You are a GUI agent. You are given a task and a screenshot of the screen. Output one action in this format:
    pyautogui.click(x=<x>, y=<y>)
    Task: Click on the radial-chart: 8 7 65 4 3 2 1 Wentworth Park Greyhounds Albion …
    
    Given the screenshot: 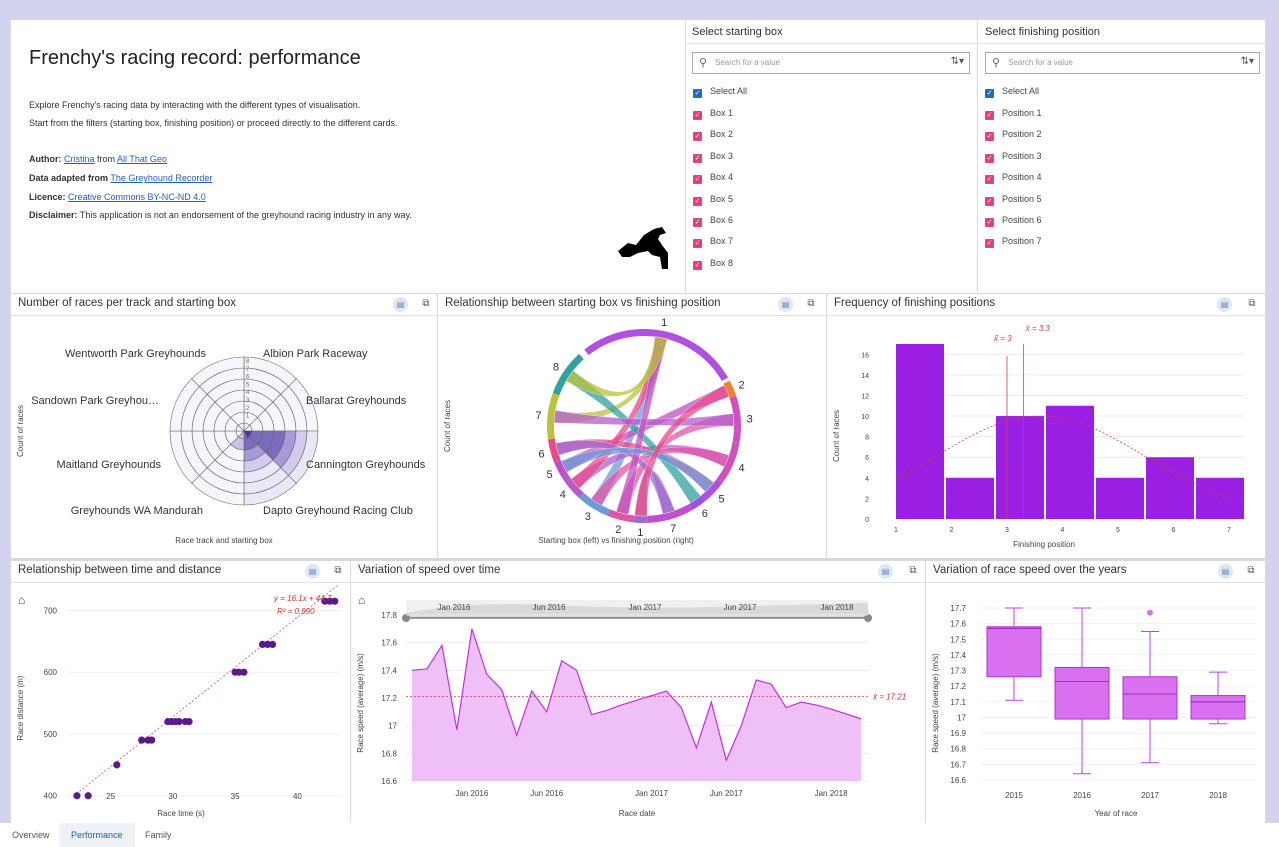 What is the action you would take?
    pyautogui.click(x=221, y=446)
    